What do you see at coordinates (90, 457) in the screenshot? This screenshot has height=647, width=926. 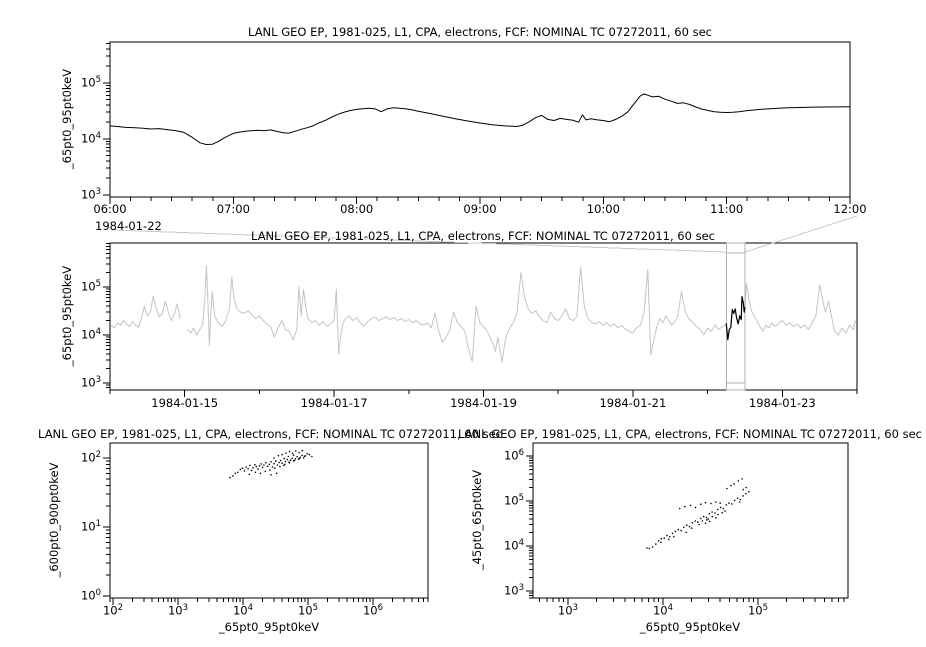 I see `scatter-left-y-tick-label: 102` at bounding box center [90, 457].